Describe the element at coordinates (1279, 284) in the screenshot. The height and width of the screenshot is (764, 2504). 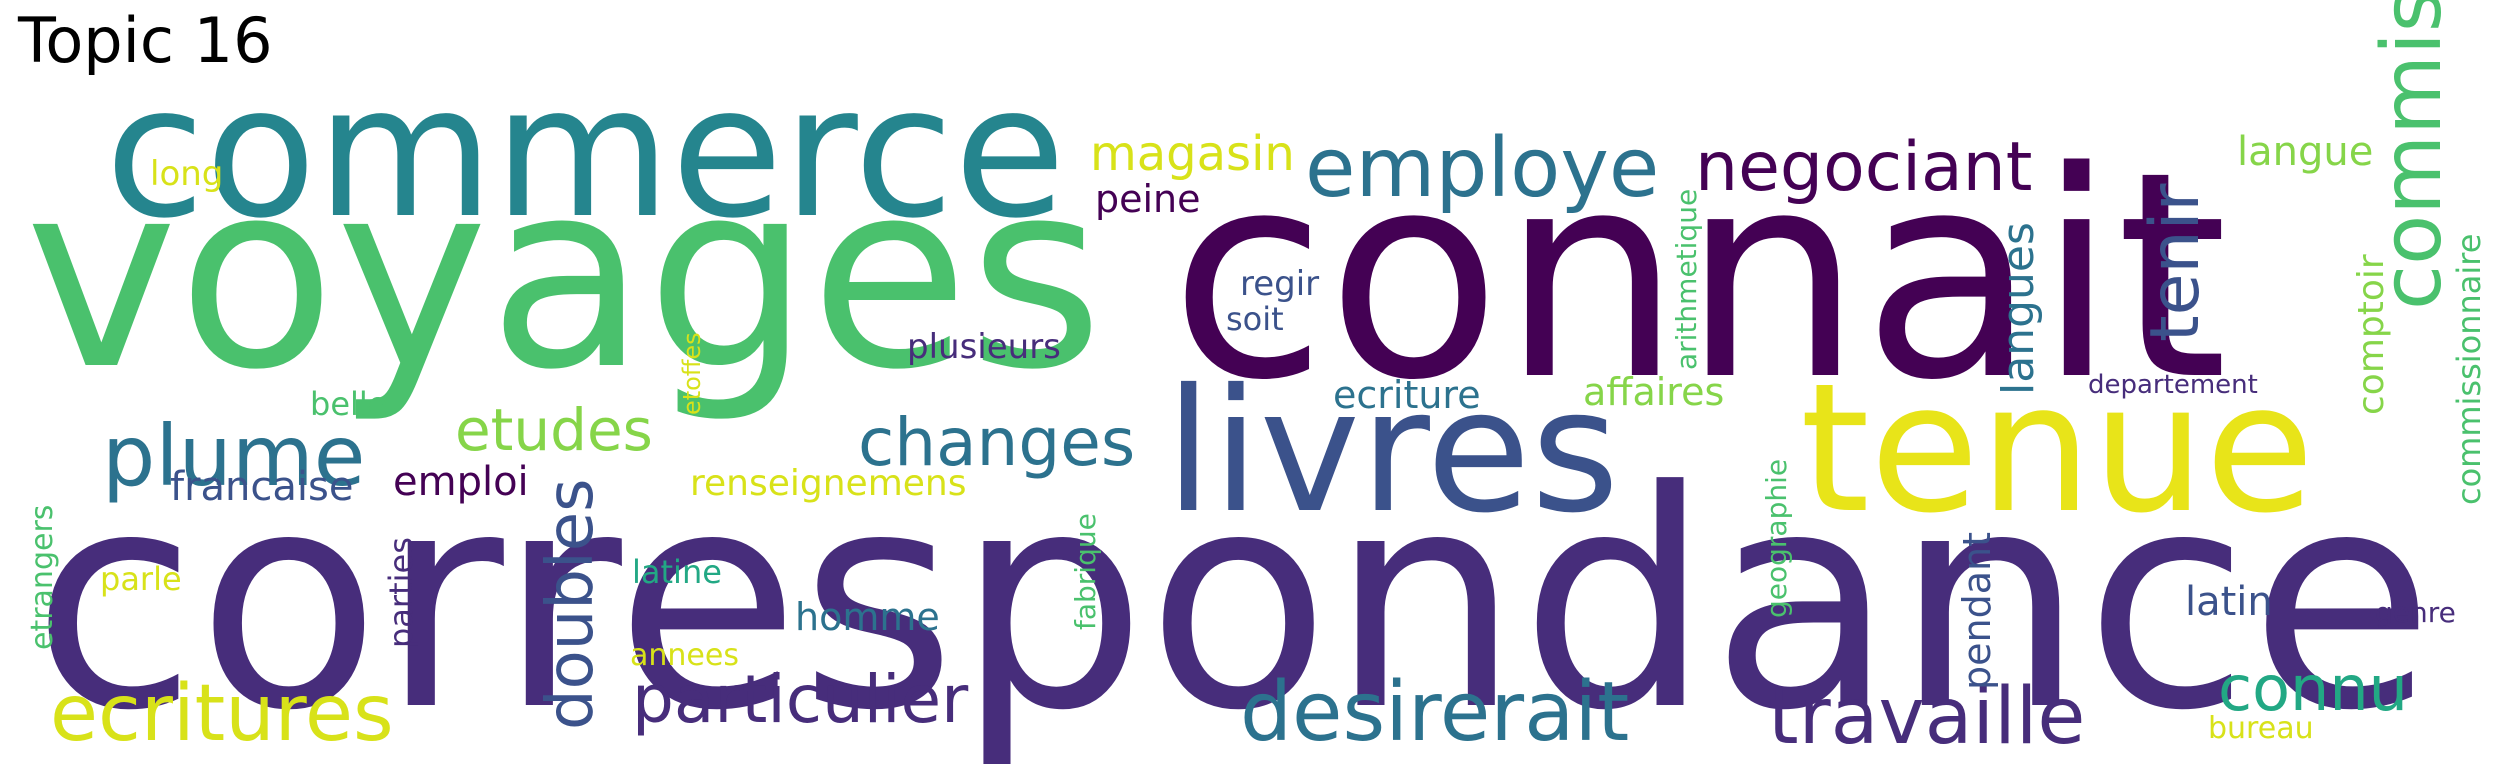
I see `word-regir: regir` at that location.